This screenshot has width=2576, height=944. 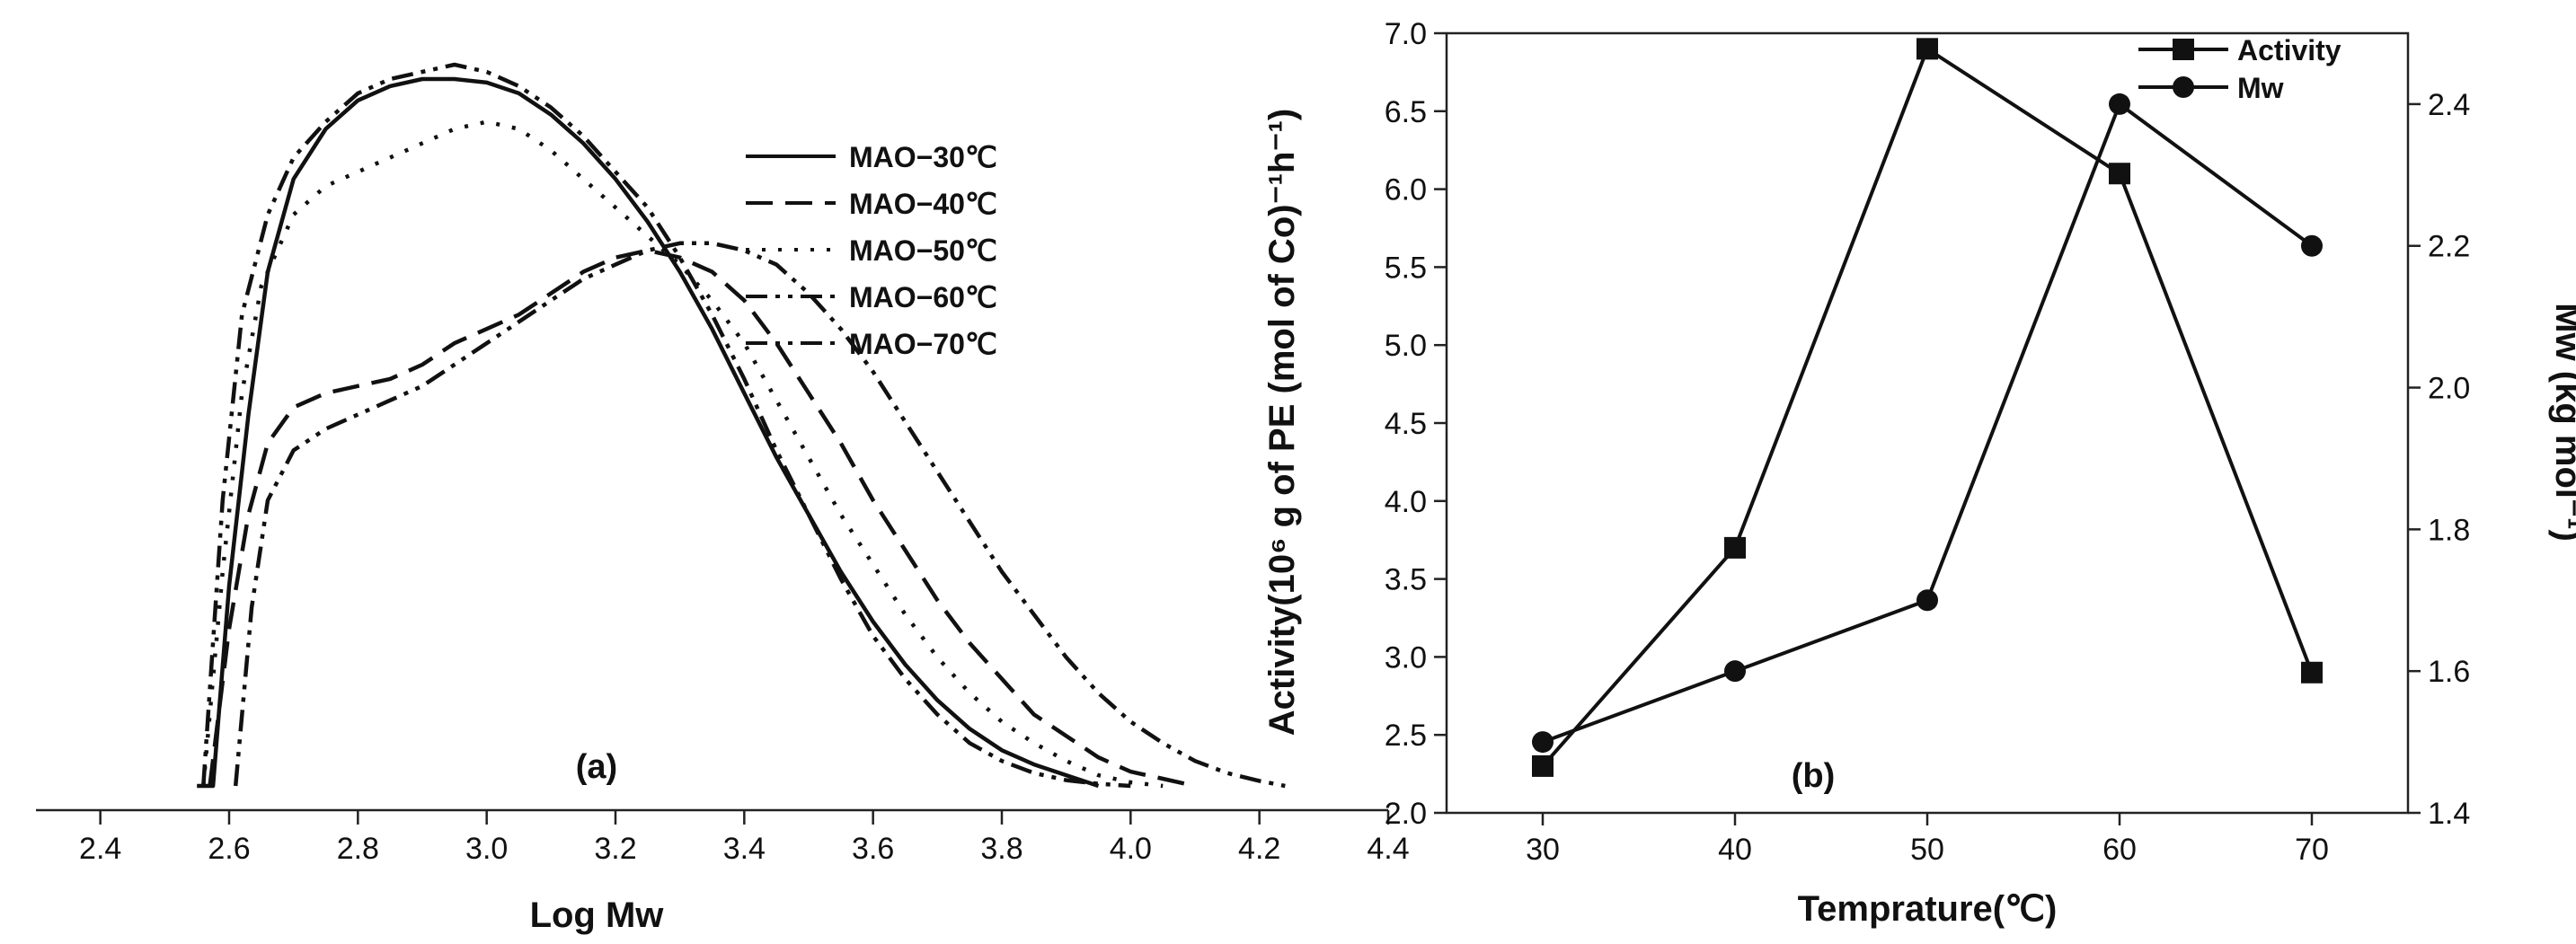 What do you see at coordinates (1814, 776) in the screenshot?
I see `chart-b-panel-label: (b)` at bounding box center [1814, 776].